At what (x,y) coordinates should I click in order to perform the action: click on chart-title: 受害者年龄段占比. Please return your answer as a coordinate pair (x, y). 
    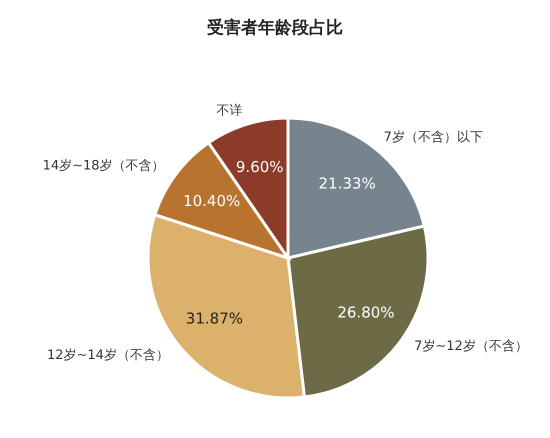
    Looking at the image, I should click on (275, 28).